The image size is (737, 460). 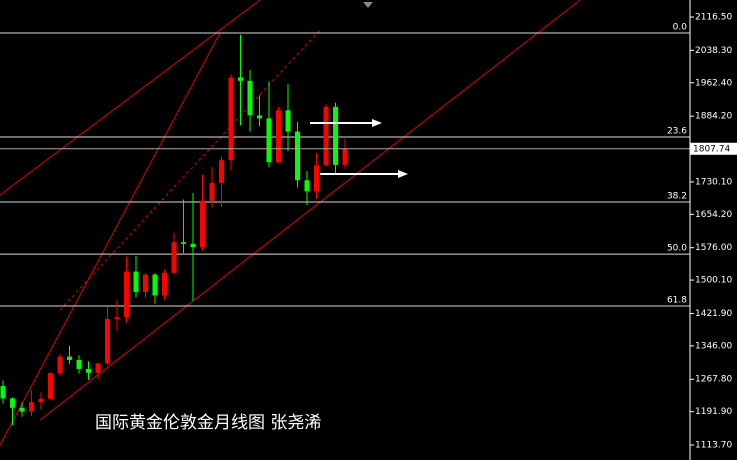 What do you see at coordinates (713, 182) in the screenshot?
I see `y-tick-label: 1730.10` at bounding box center [713, 182].